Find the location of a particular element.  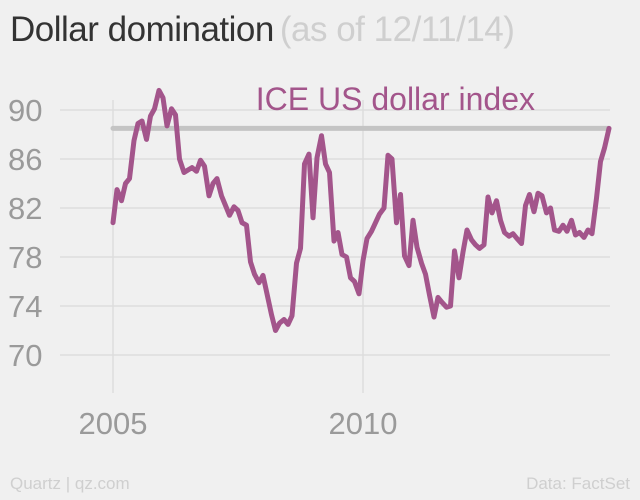

y-tick-label-82: 82 is located at coordinates (25, 208).